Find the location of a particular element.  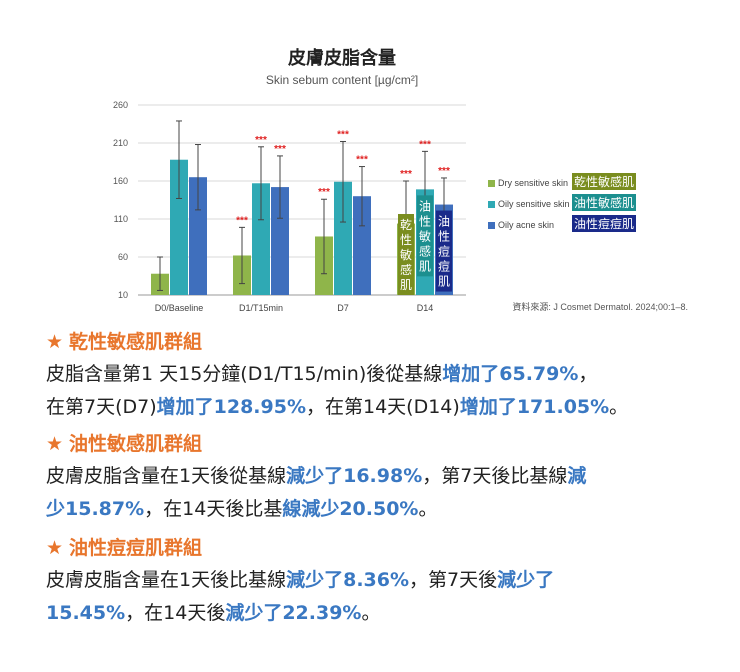

y-tick-label: 260 is located at coordinates (120, 105).